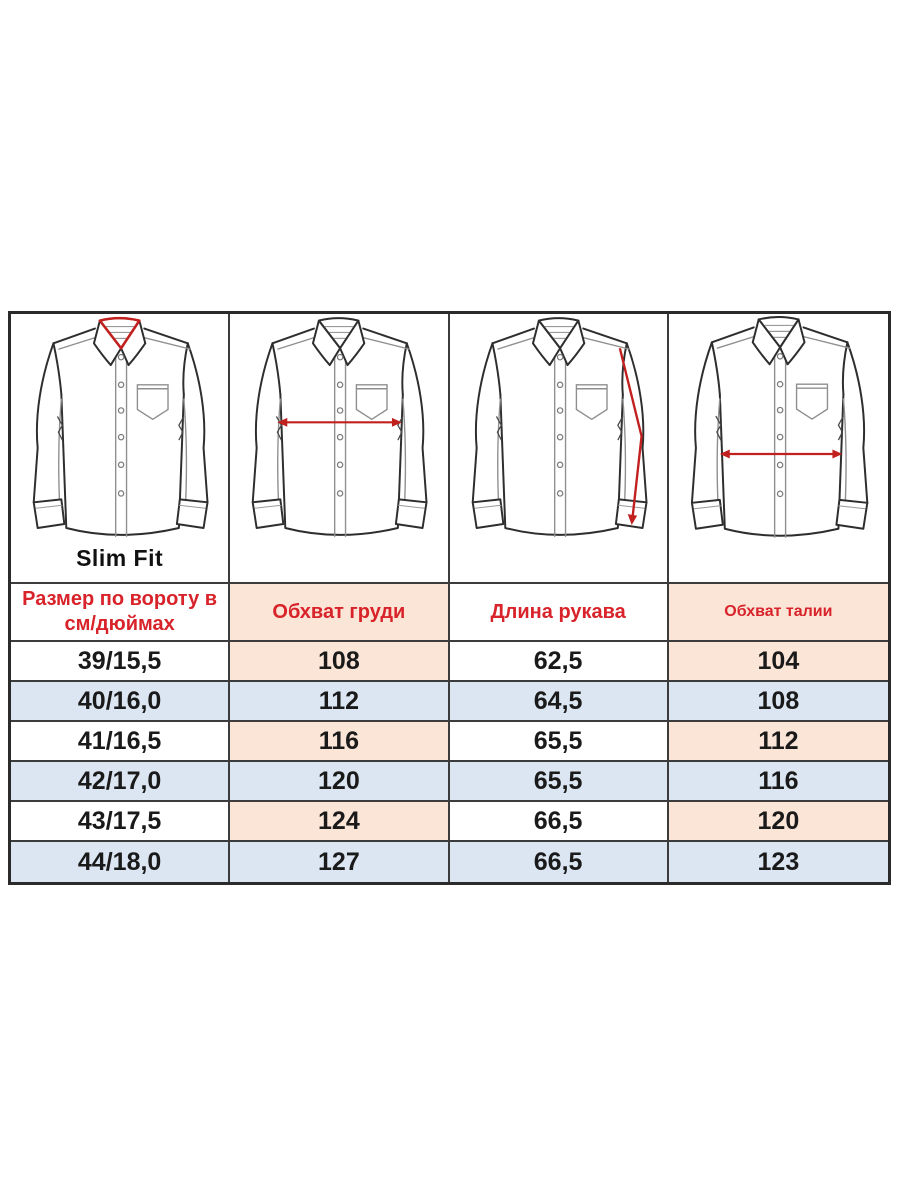 This screenshot has height=1200, width=900. What do you see at coordinates (119, 624) in the screenshot?
I see `header-collar-size-line2: см/дюймах` at bounding box center [119, 624].